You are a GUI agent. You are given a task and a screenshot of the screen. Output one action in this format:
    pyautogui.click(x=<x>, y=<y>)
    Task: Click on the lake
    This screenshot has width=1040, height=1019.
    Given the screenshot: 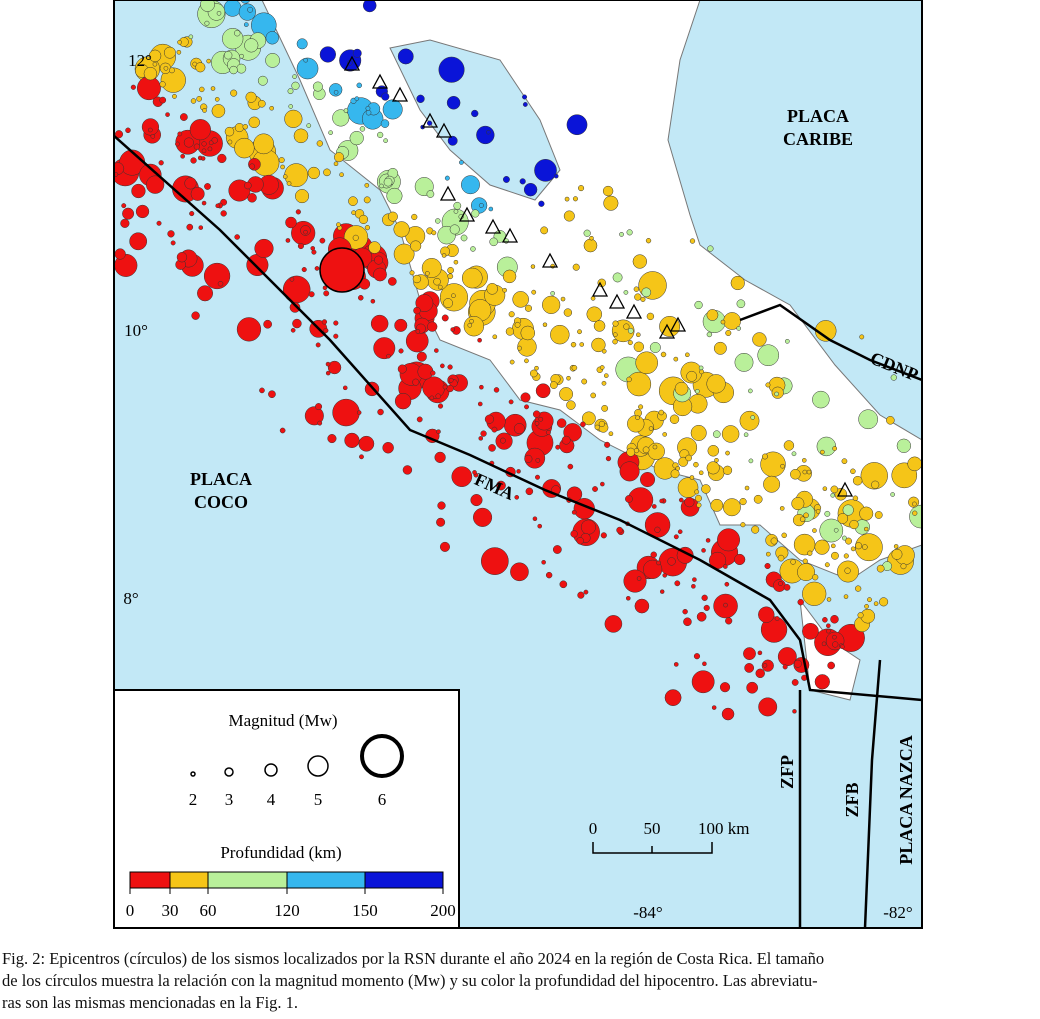 What is the action you would take?
    pyautogui.click(x=475, y=120)
    